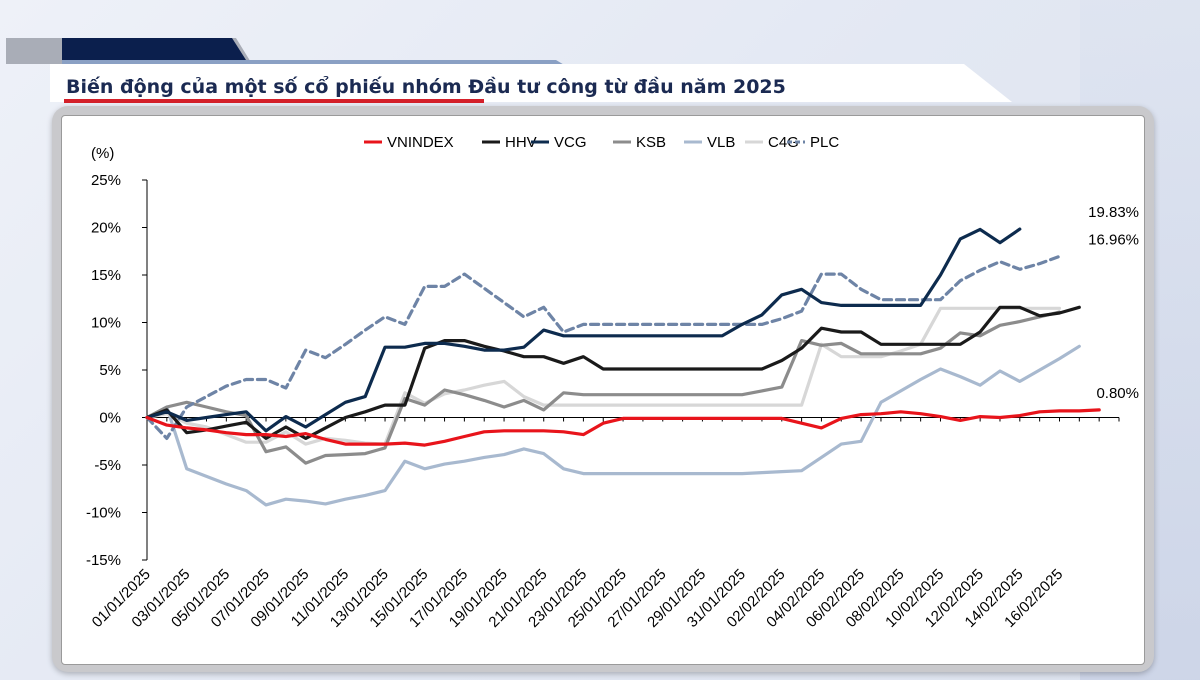  I want to click on y-tick-label: -15%, so click(103, 560).